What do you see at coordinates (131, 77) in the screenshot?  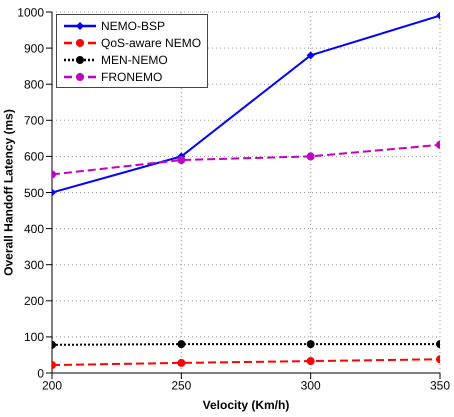 I see `legend-label: FRONEMO` at bounding box center [131, 77].